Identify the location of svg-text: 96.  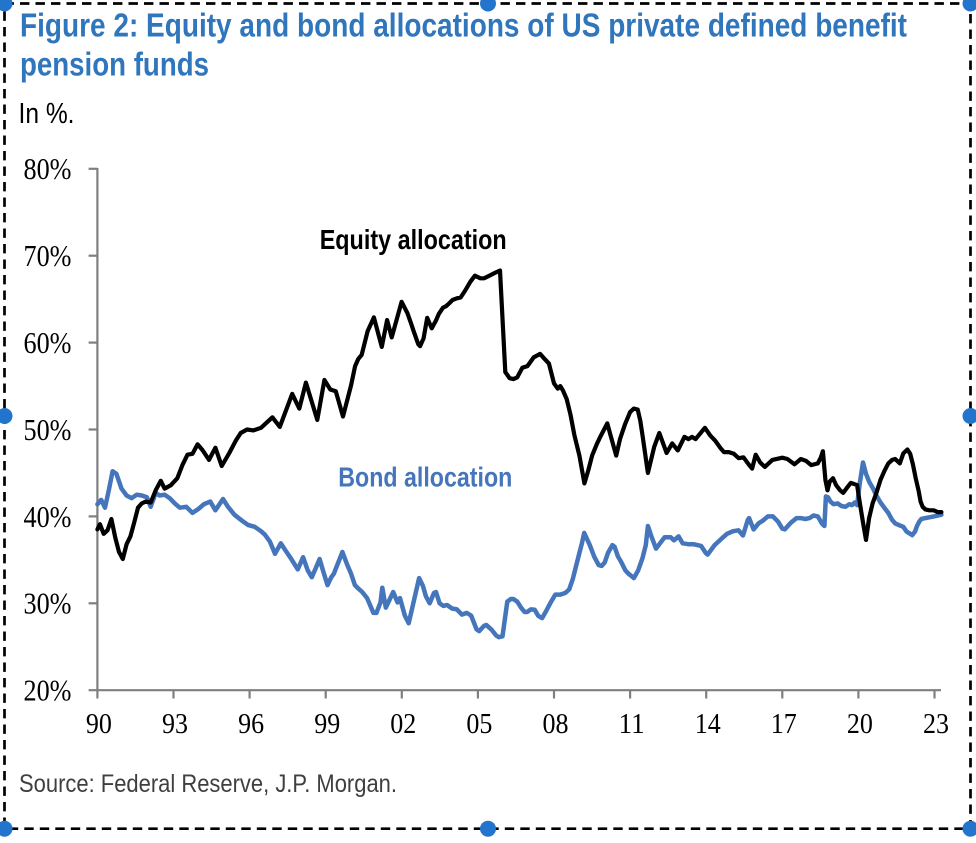
(251, 724).